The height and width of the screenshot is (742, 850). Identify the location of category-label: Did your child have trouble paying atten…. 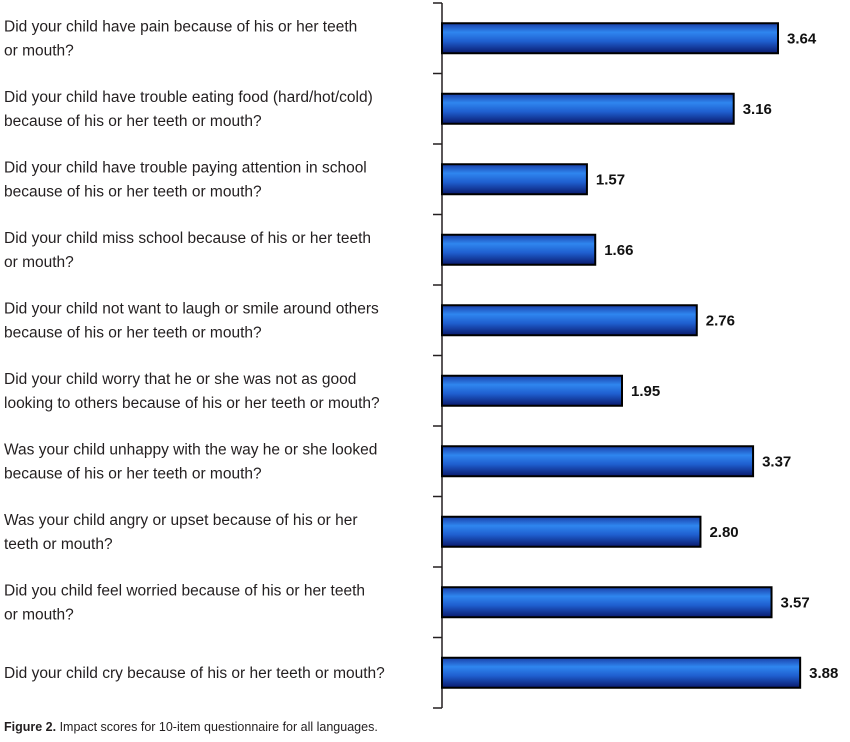
(185, 167).